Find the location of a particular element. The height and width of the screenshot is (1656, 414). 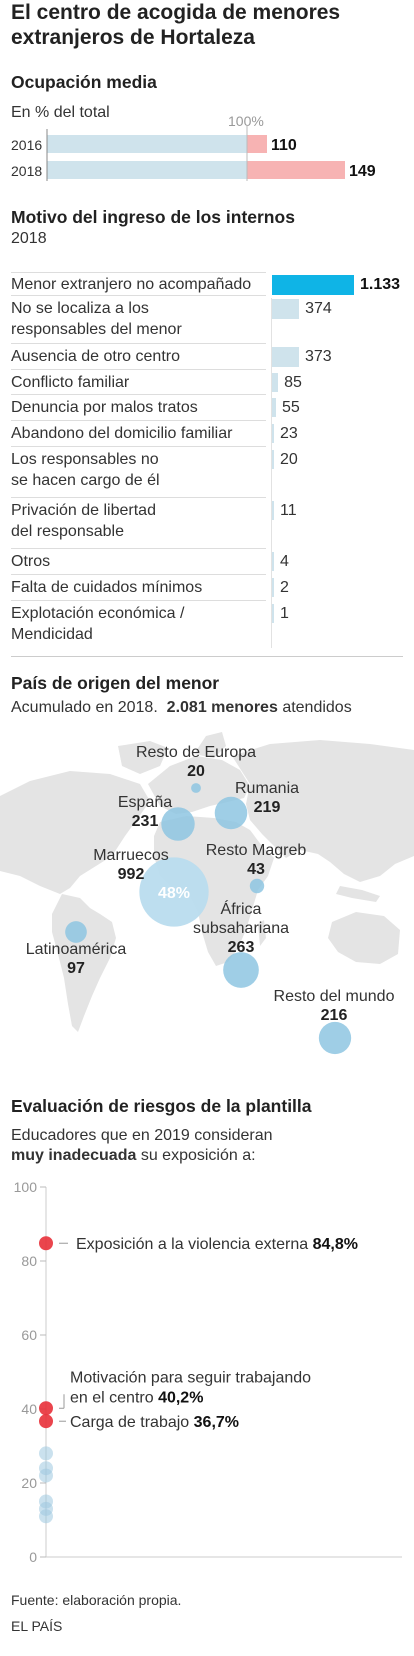

source-note: Fuente: elaboración propia. is located at coordinates (96, 1600).